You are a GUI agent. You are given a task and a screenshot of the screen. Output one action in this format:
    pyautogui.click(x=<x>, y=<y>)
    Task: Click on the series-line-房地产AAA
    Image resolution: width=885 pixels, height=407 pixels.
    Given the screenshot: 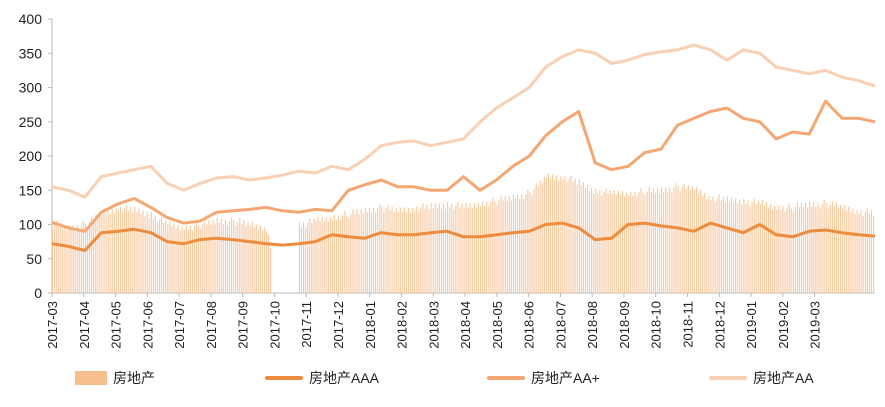 What is the action you would take?
    pyautogui.click(x=463, y=236)
    